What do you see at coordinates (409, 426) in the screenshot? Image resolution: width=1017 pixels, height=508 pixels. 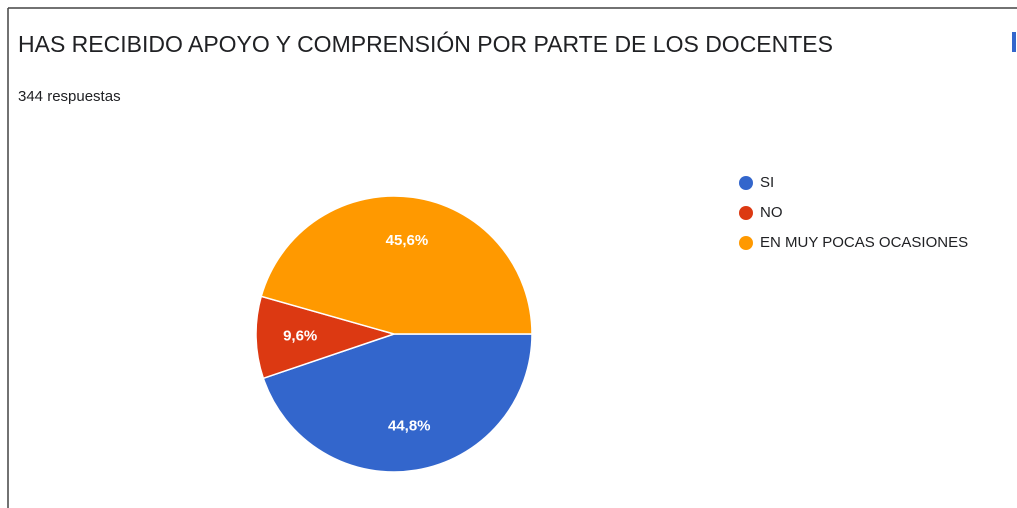 I see `slice-label: 44,8%` at bounding box center [409, 426].